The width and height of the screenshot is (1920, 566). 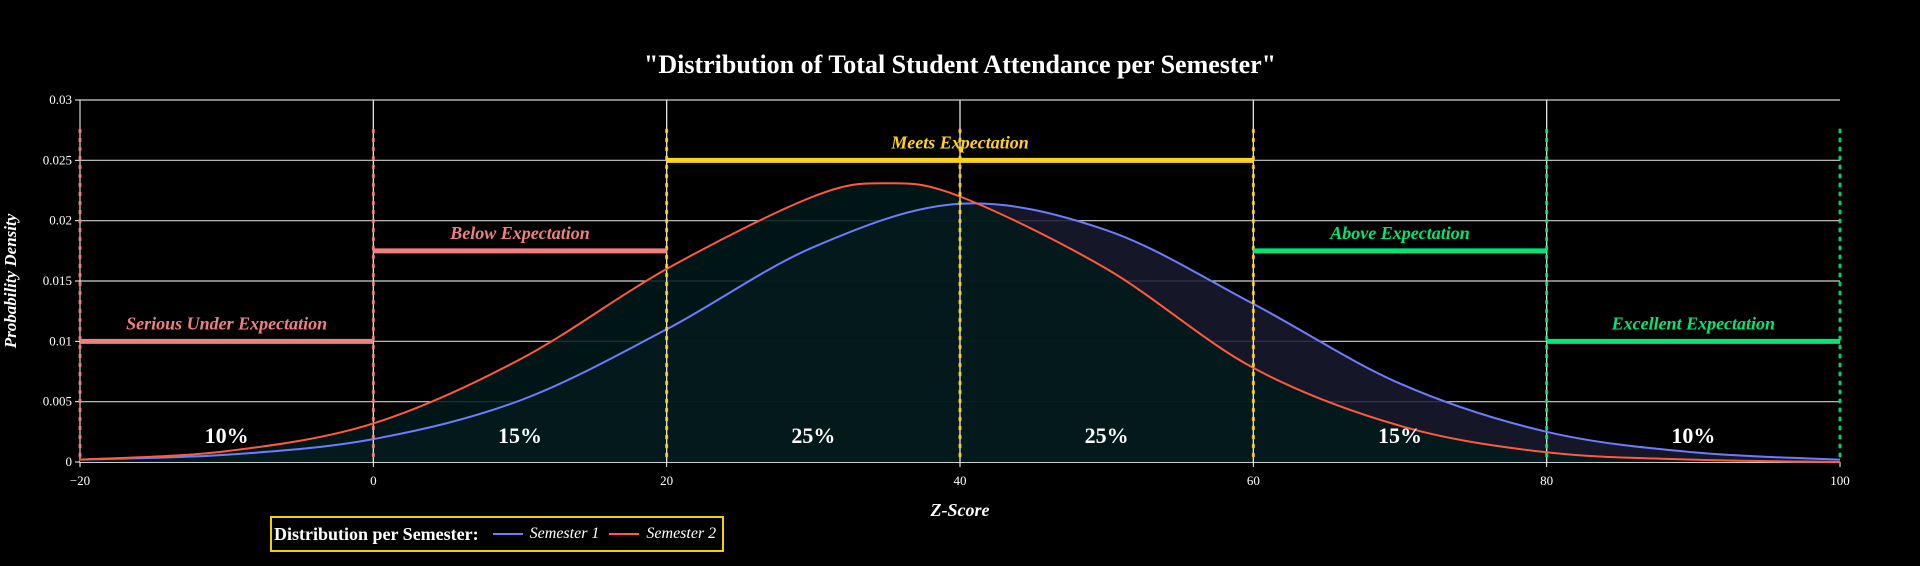 What do you see at coordinates (60, 99) in the screenshot?
I see `y-tick-label-6: 0.03` at bounding box center [60, 99].